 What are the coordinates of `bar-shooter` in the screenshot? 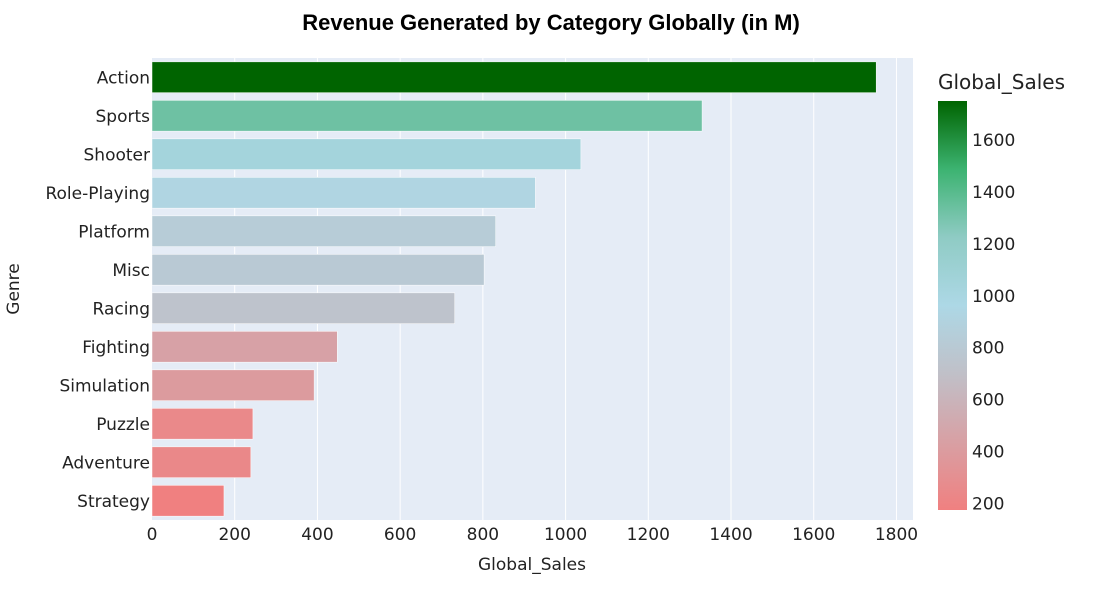 It's located at (366, 154).